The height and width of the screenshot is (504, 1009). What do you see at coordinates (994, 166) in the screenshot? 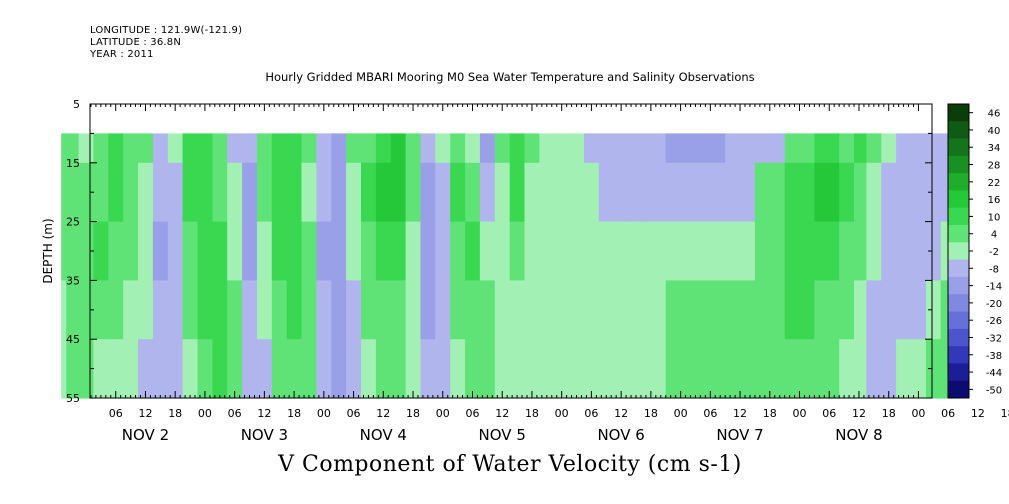
I see `colorbar-label: 28` at bounding box center [994, 166].